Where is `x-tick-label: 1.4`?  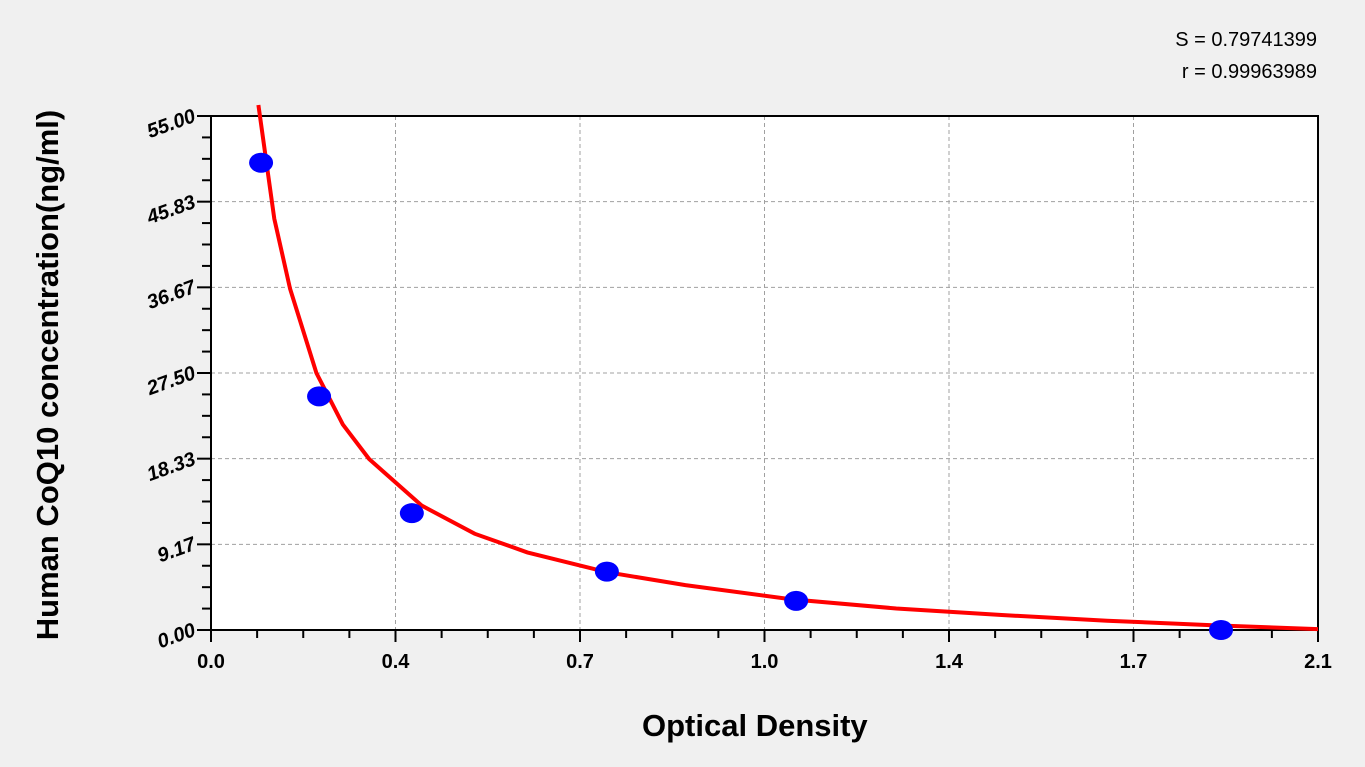 x-tick-label: 1.4 is located at coordinates (949, 662).